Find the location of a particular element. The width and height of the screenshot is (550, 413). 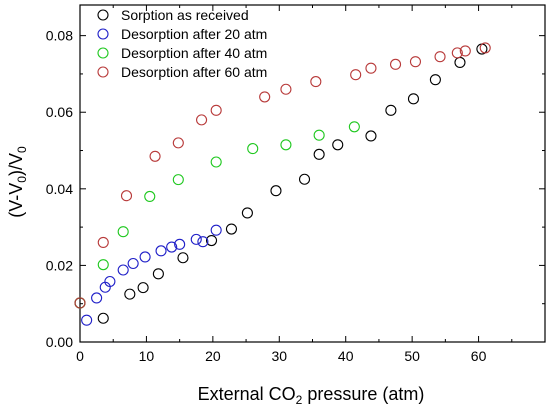

legend-label: Desorption after 20 atm is located at coordinates (194, 34).